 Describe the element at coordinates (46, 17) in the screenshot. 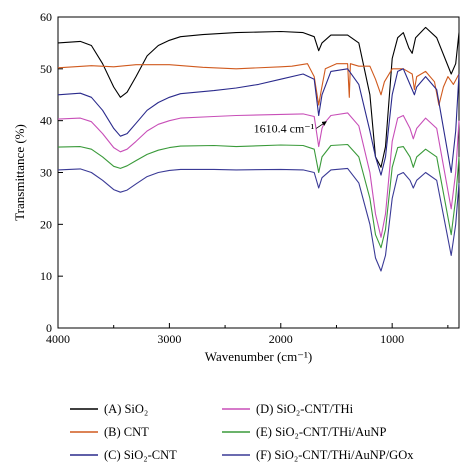

I see `y-tick-label: 60` at that location.